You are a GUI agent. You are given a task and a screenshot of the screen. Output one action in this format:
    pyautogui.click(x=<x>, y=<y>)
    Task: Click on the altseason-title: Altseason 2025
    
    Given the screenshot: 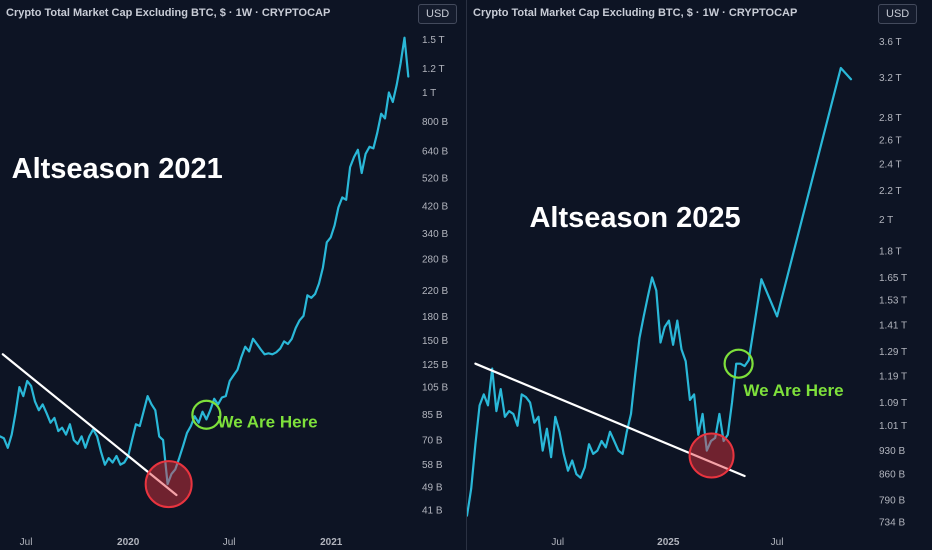 What is the action you would take?
    pyautogui.click(x=634, y=218)
    